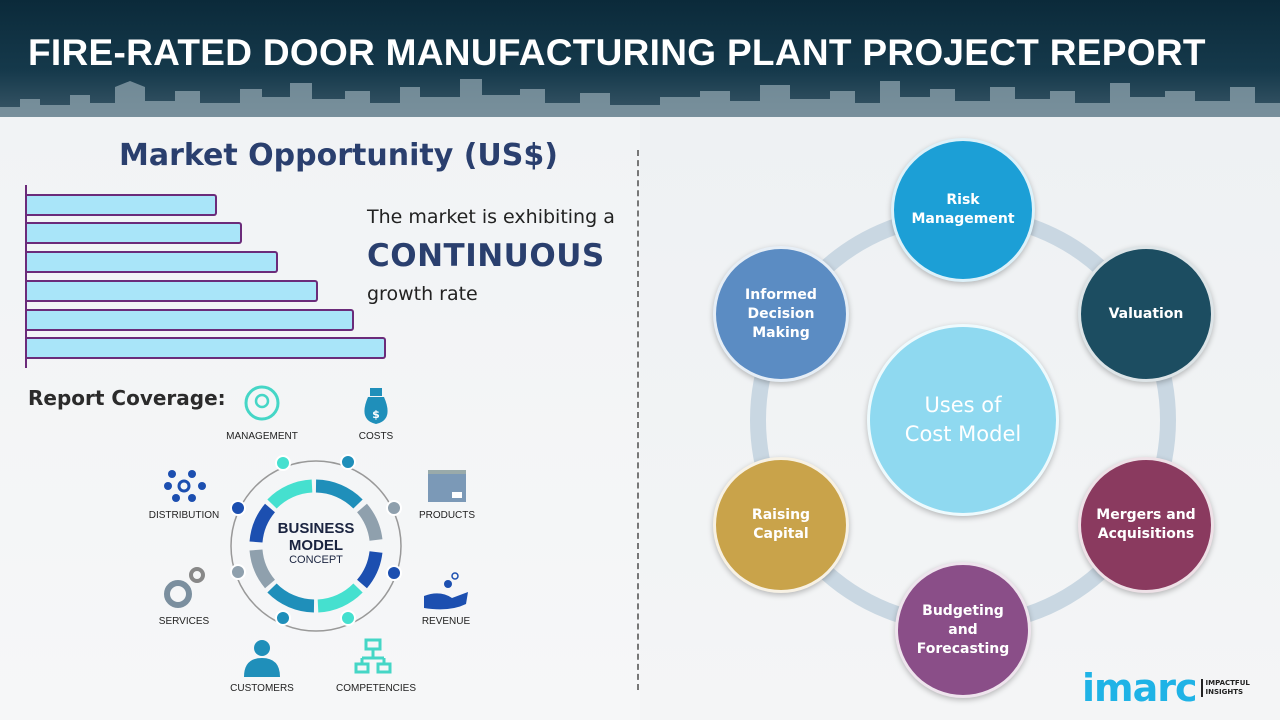  What do you see at coordinates (447, 515) in the screenshot?
I see `coverage-products: PRODUCTS` at bounding box center [447, 515].